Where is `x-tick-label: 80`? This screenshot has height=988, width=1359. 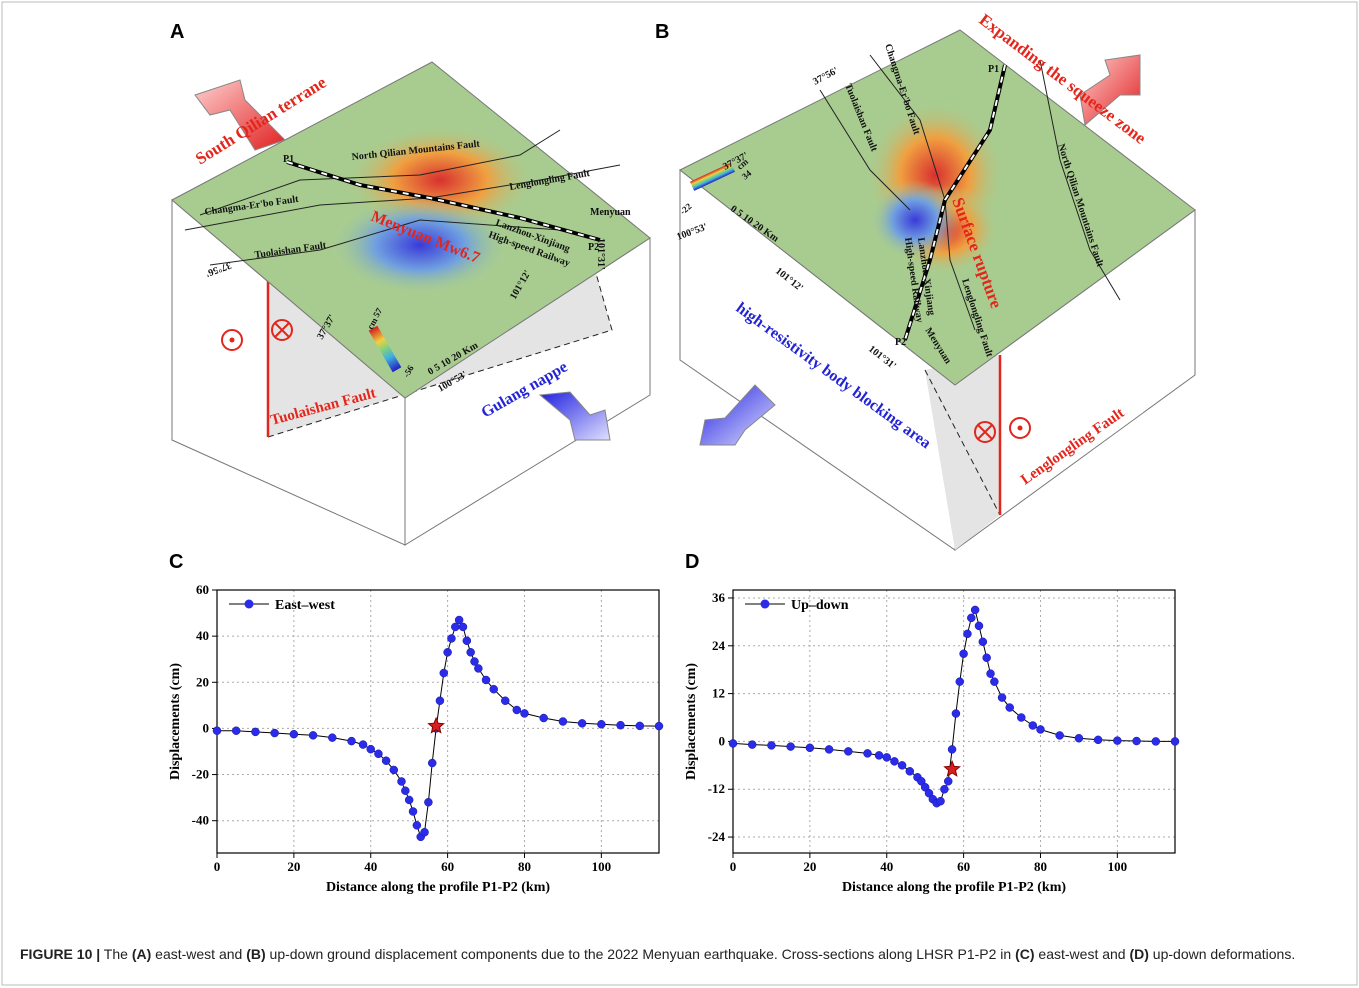 x-tick-label: 80 is located at coordinates (1040, 866).